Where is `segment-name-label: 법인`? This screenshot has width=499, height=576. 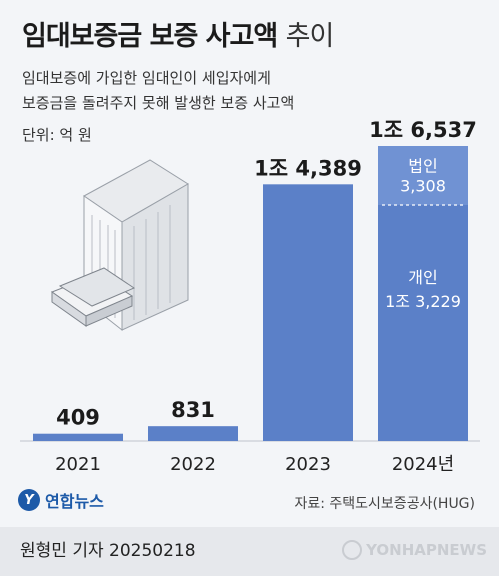 segment-name-label: 법인 is located at coordinates (422, 166).